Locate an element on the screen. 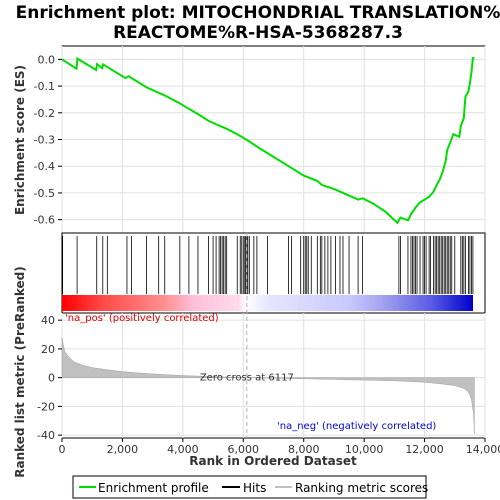 The image size is (500, 500). legend-label-ranking-metric: Ranking metric scores is located at coordinates (361, 488).